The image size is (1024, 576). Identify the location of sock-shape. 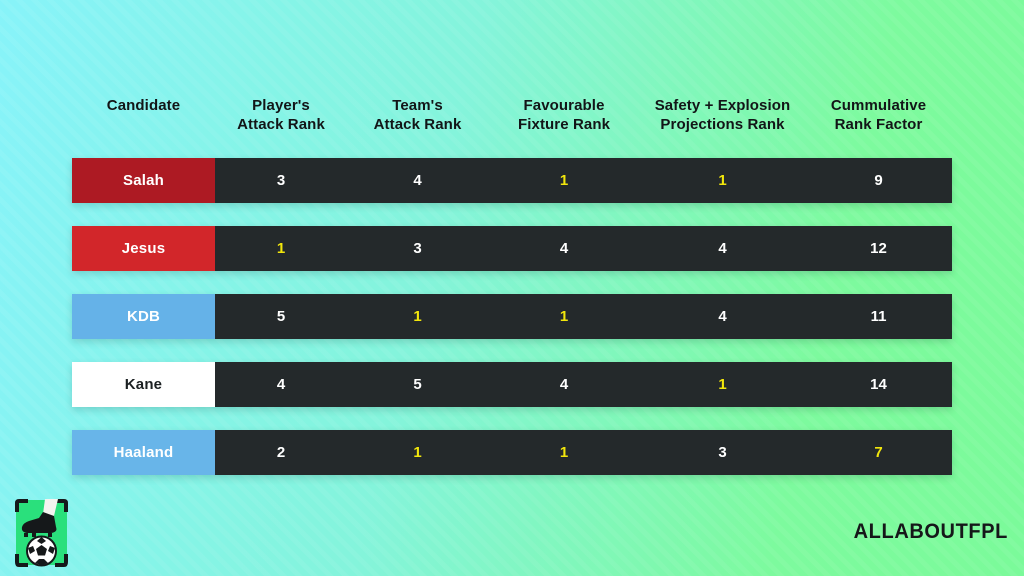
(50, 507).